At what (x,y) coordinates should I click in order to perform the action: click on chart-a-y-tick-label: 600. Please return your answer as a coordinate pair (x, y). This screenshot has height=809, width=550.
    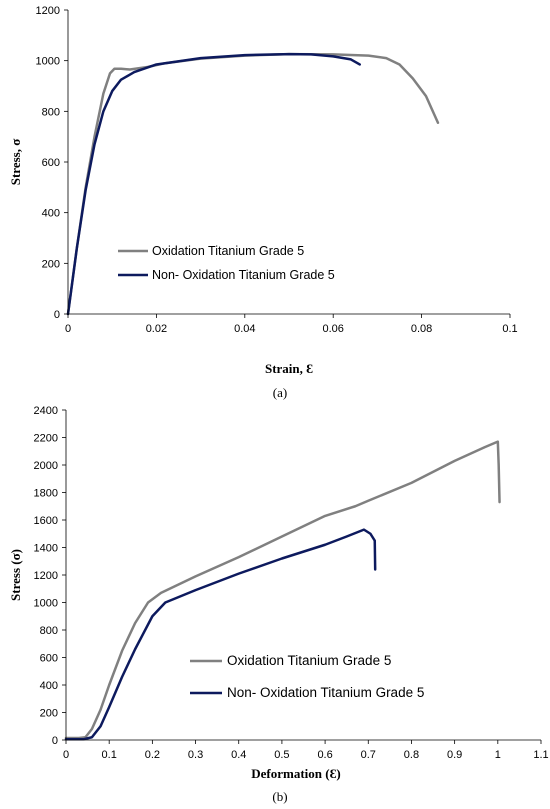
    Looking at the image, I should click on (51, 163).